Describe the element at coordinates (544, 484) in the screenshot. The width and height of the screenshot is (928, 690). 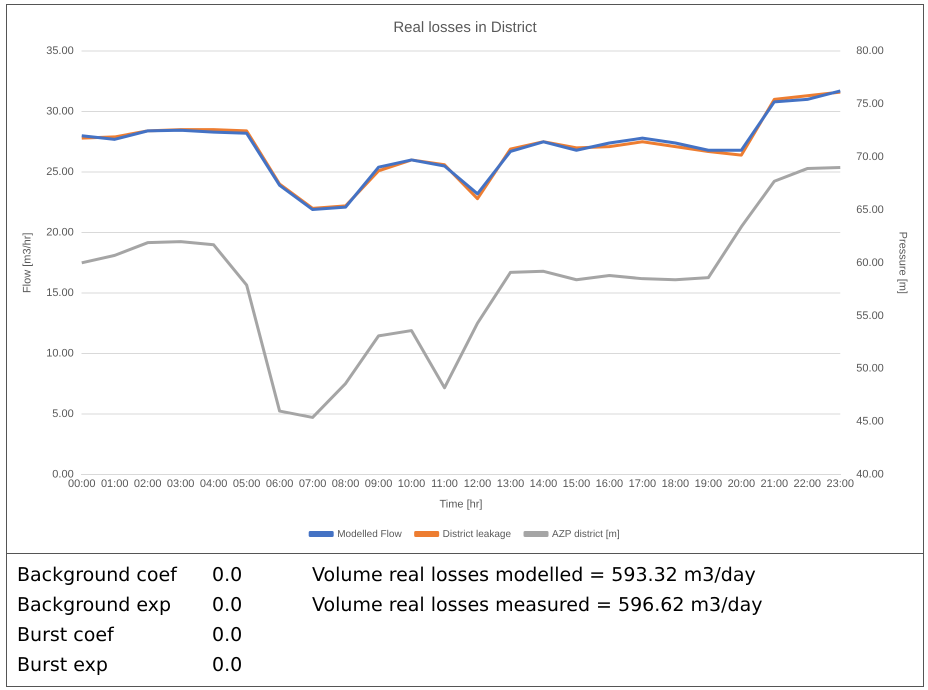
I see `x-tick-label: 14:00` at that location.